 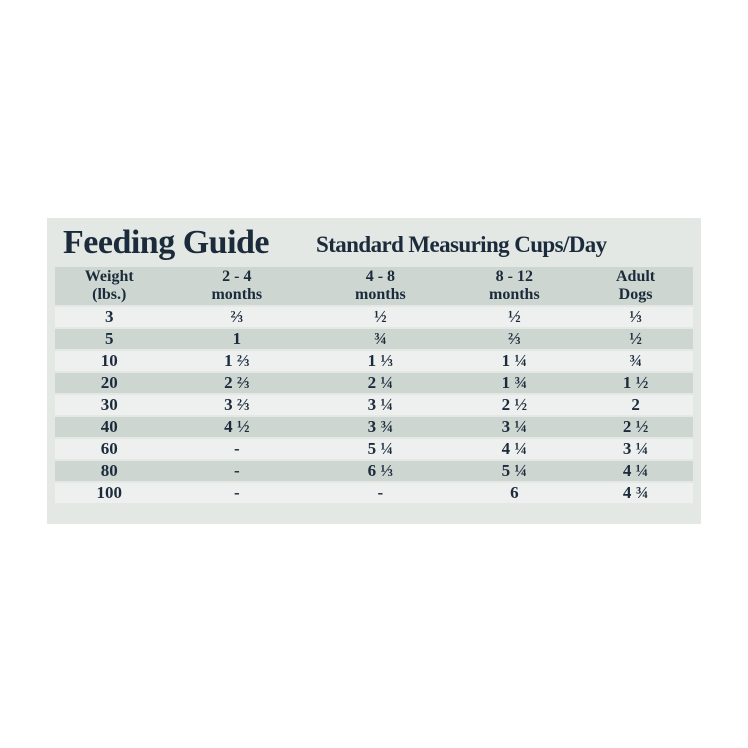 I want to click on table-cell: 10, so click(x=109, y=361).